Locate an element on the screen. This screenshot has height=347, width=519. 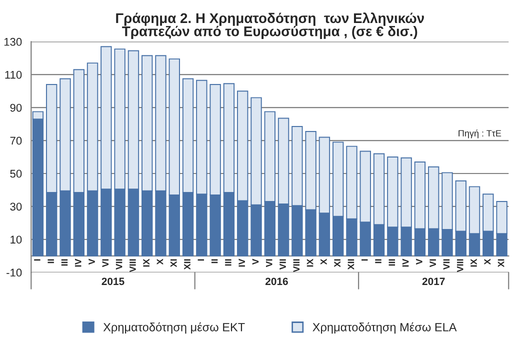
text: 2017 is located at coordinates (433, 282).